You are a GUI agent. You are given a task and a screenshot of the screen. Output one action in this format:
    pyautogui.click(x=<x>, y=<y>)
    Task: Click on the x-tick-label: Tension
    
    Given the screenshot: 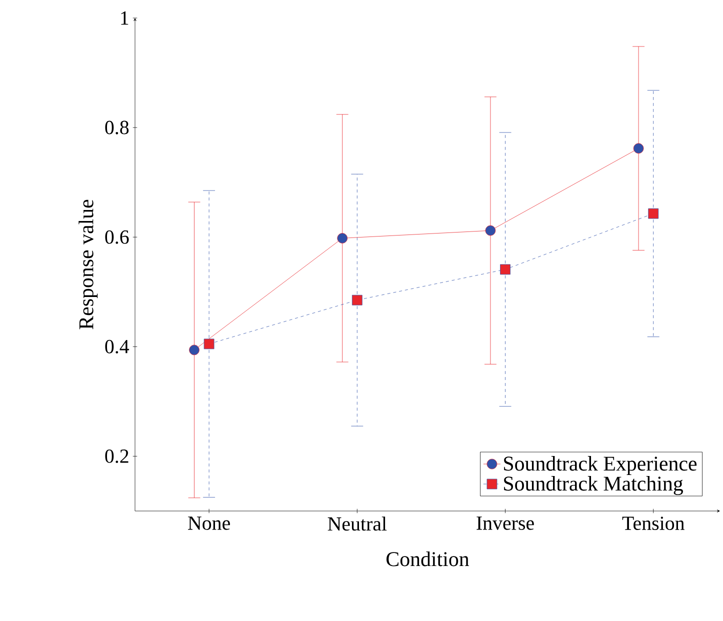 What is the action you would take?
    pyautogui.click(x=653, y=523)
    